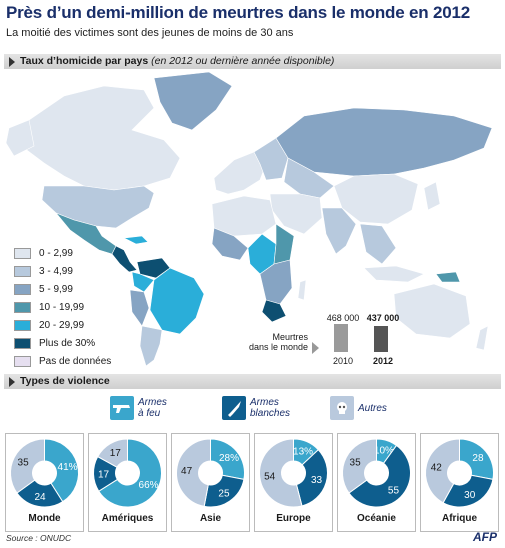 This screenshot has width=505, height=548. I want to click on region-brazil, so click(177, 301).